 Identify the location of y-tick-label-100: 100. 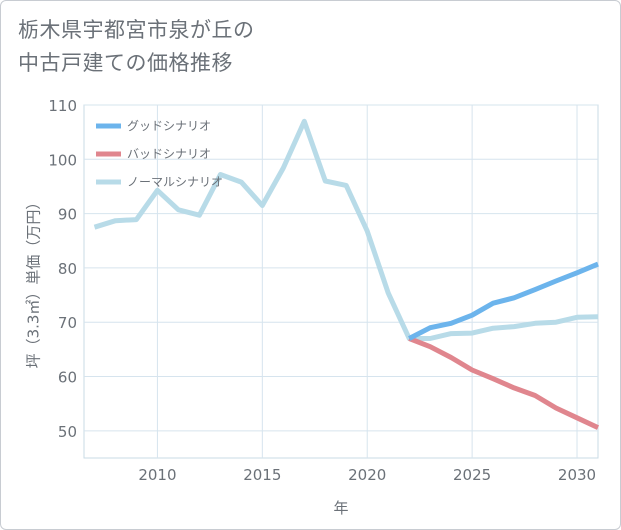
(62, 160).